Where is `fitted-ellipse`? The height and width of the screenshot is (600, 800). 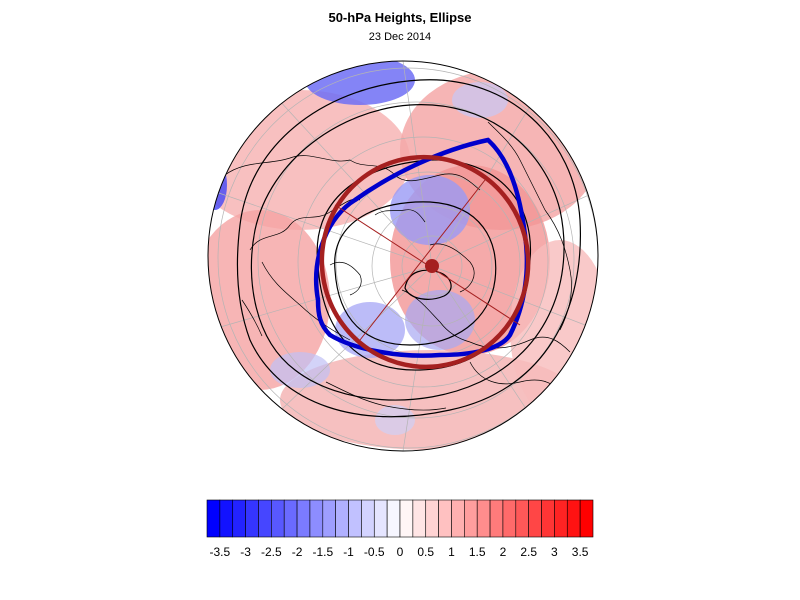
fitted-ellipse is located at coordinates (425, 262).